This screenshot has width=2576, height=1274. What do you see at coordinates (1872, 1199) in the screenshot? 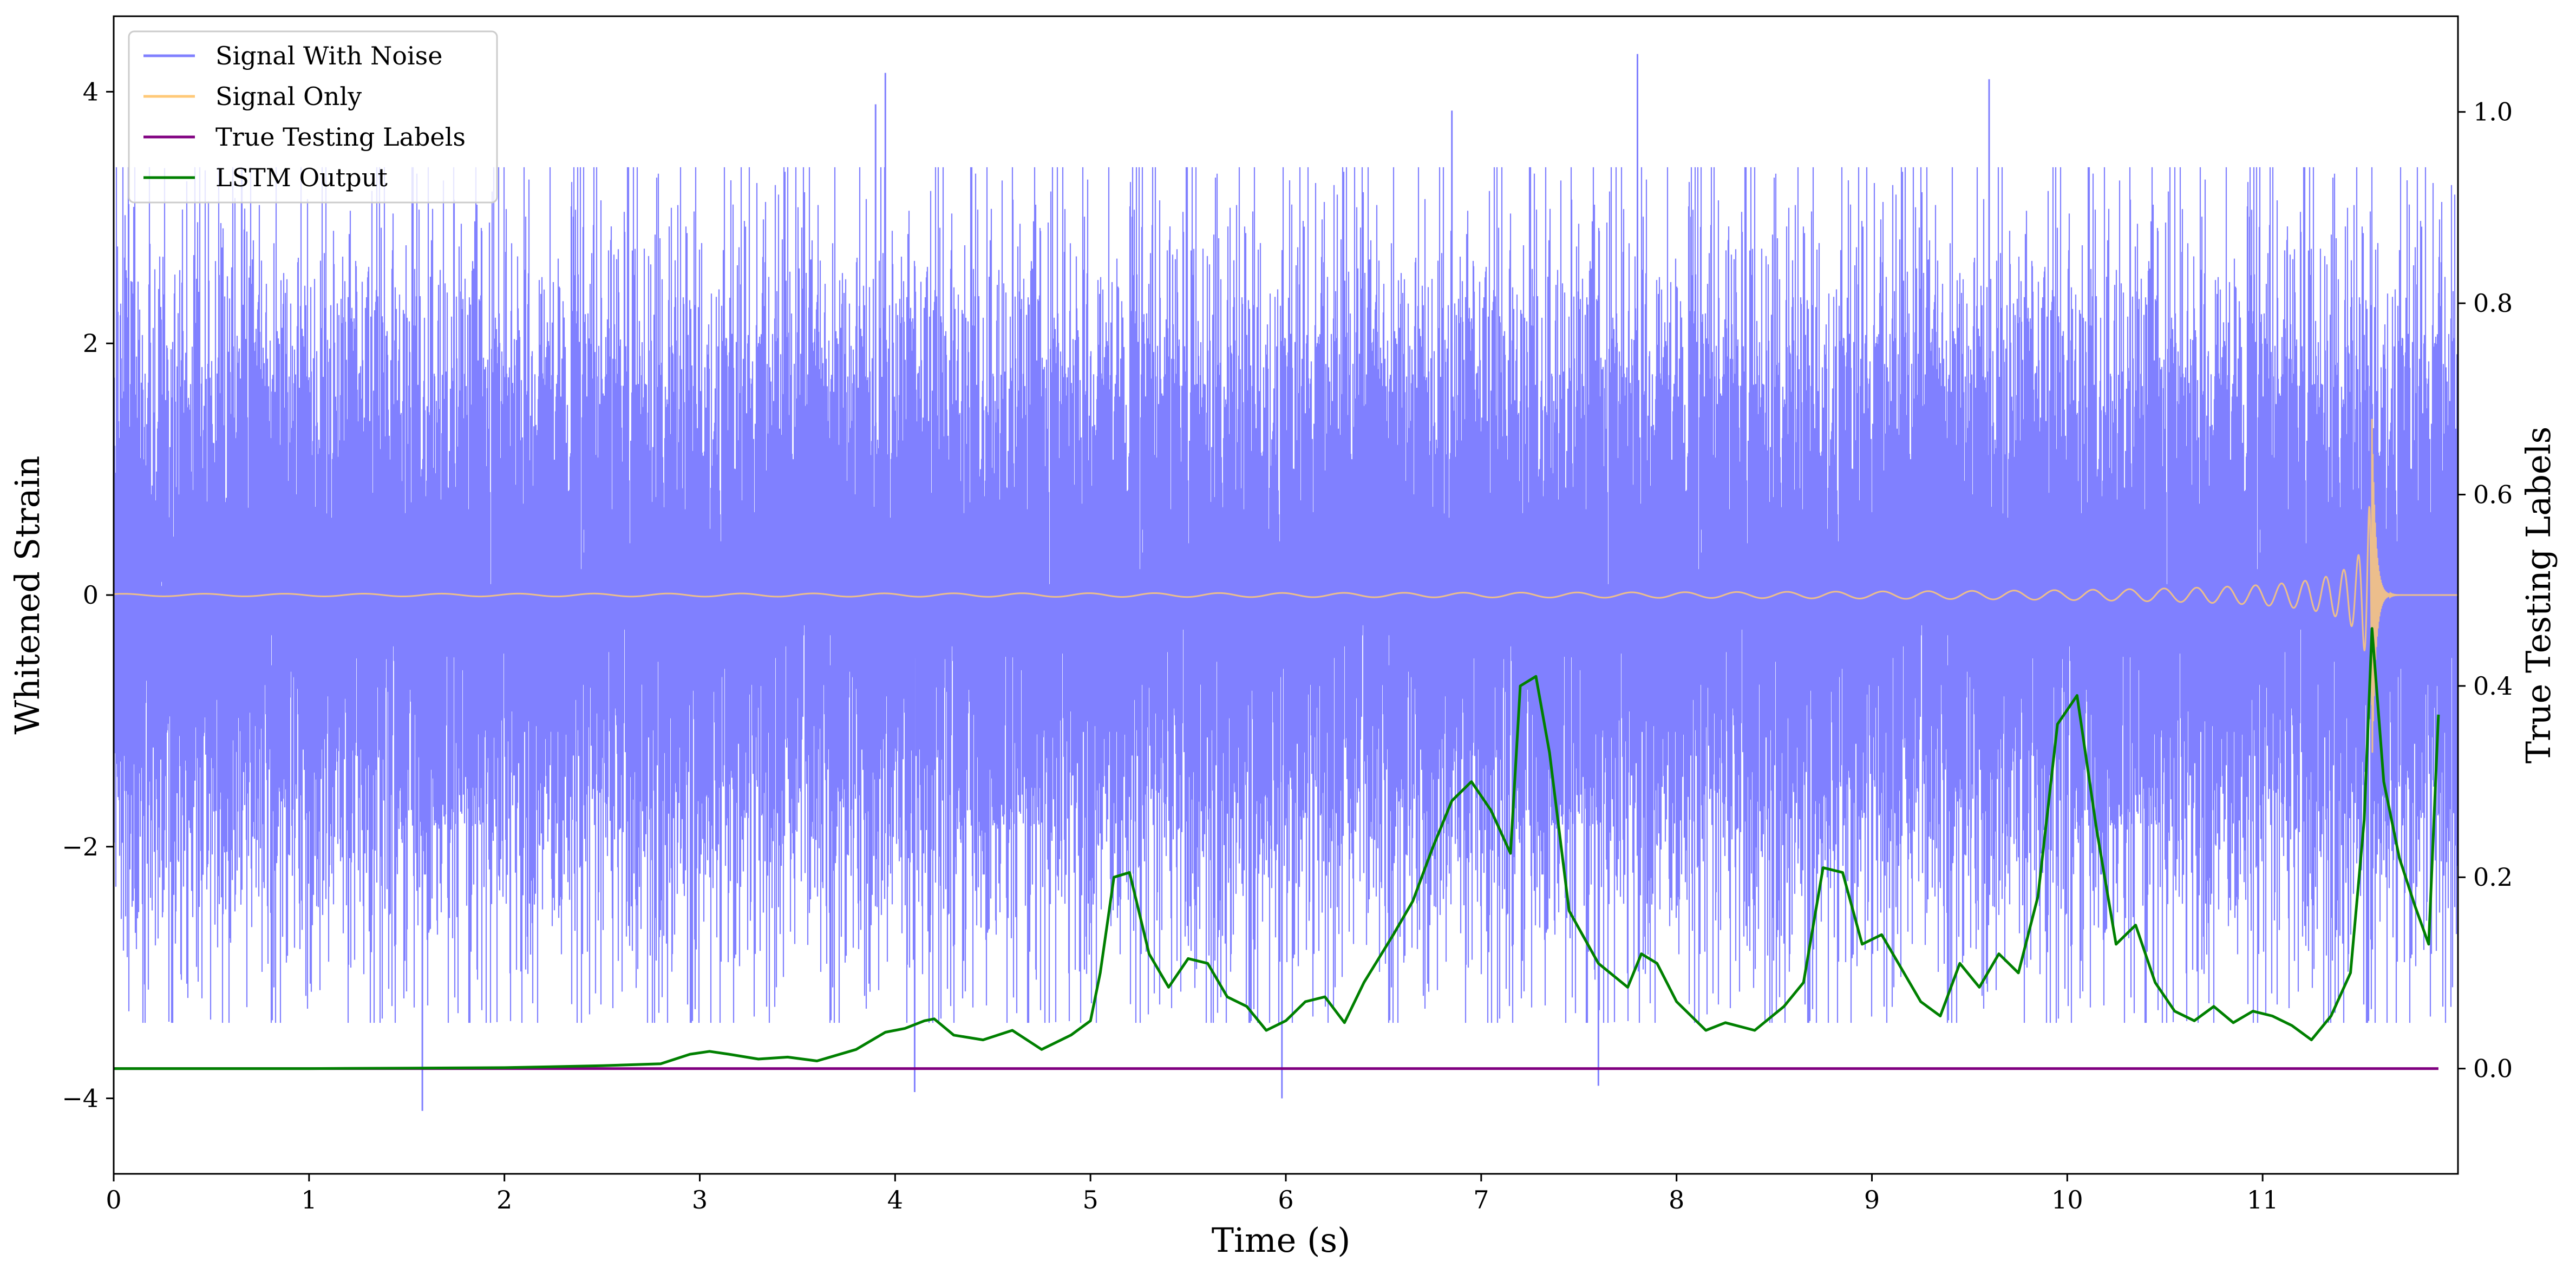
I see `x-tick-label-9: 9` at bounding box center [1872, 1199].